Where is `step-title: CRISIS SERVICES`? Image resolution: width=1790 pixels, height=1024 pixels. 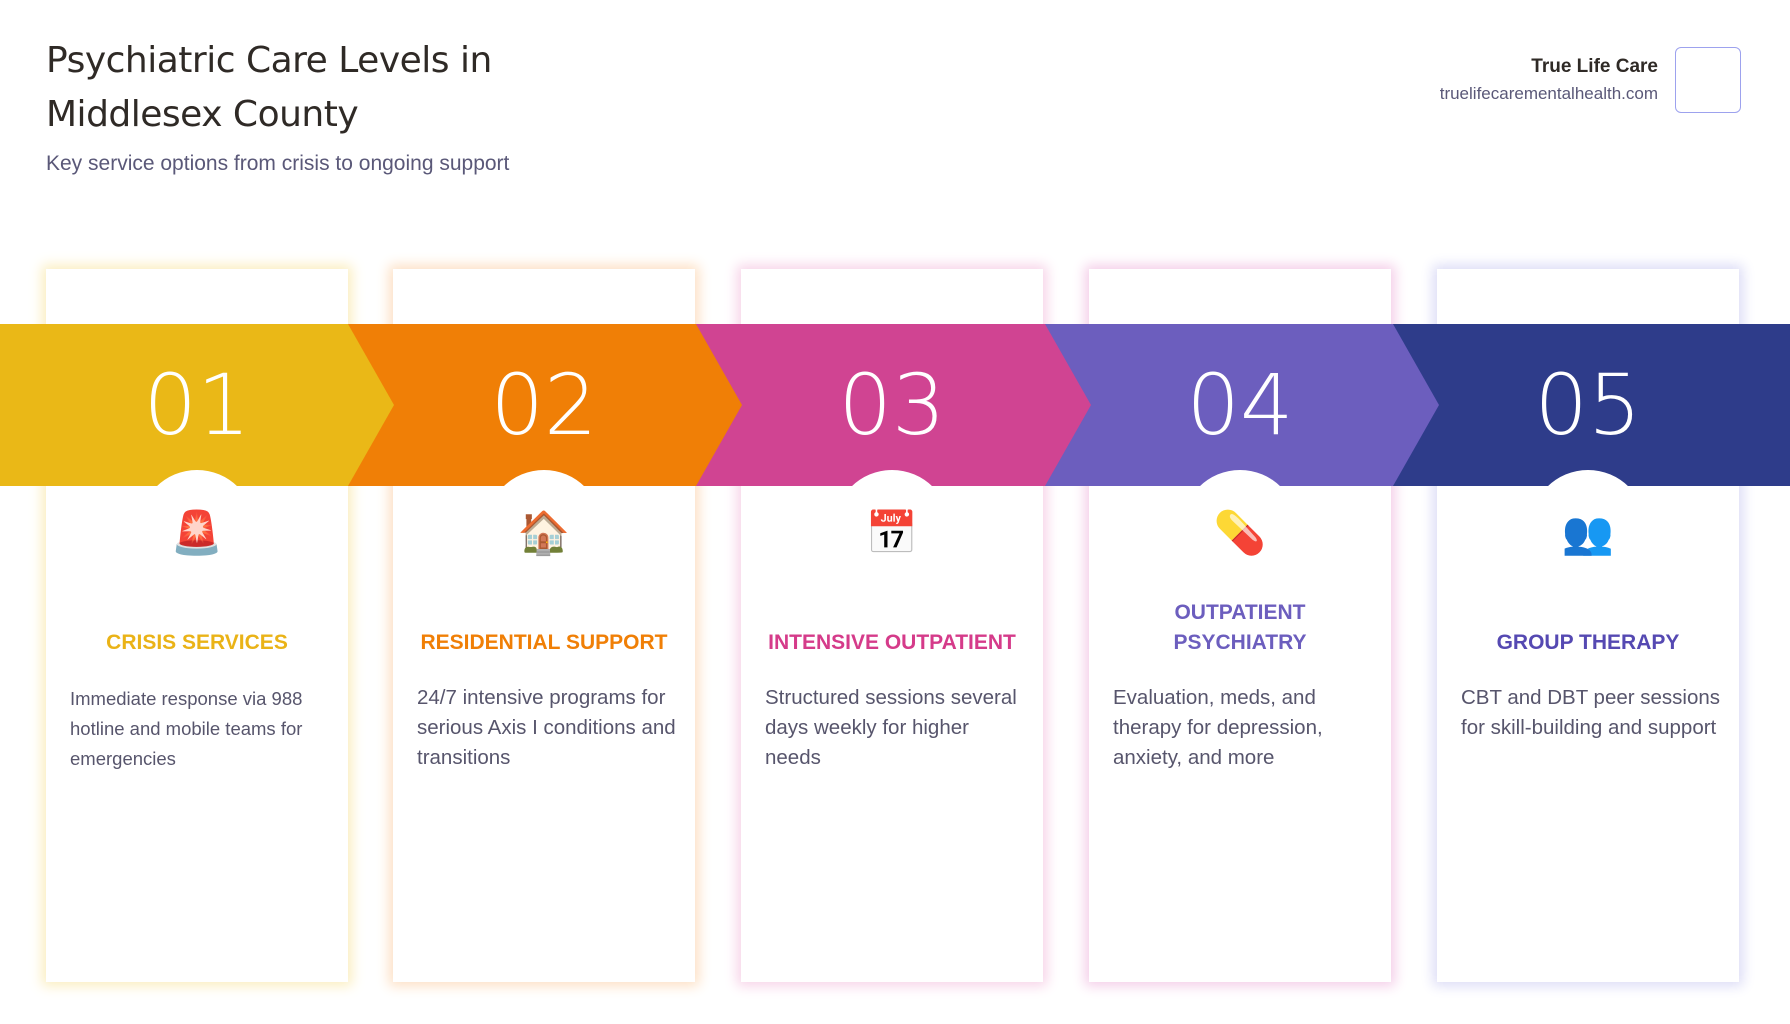 step-title: CRISIS SERVICES is located at coordinates (197, 642).